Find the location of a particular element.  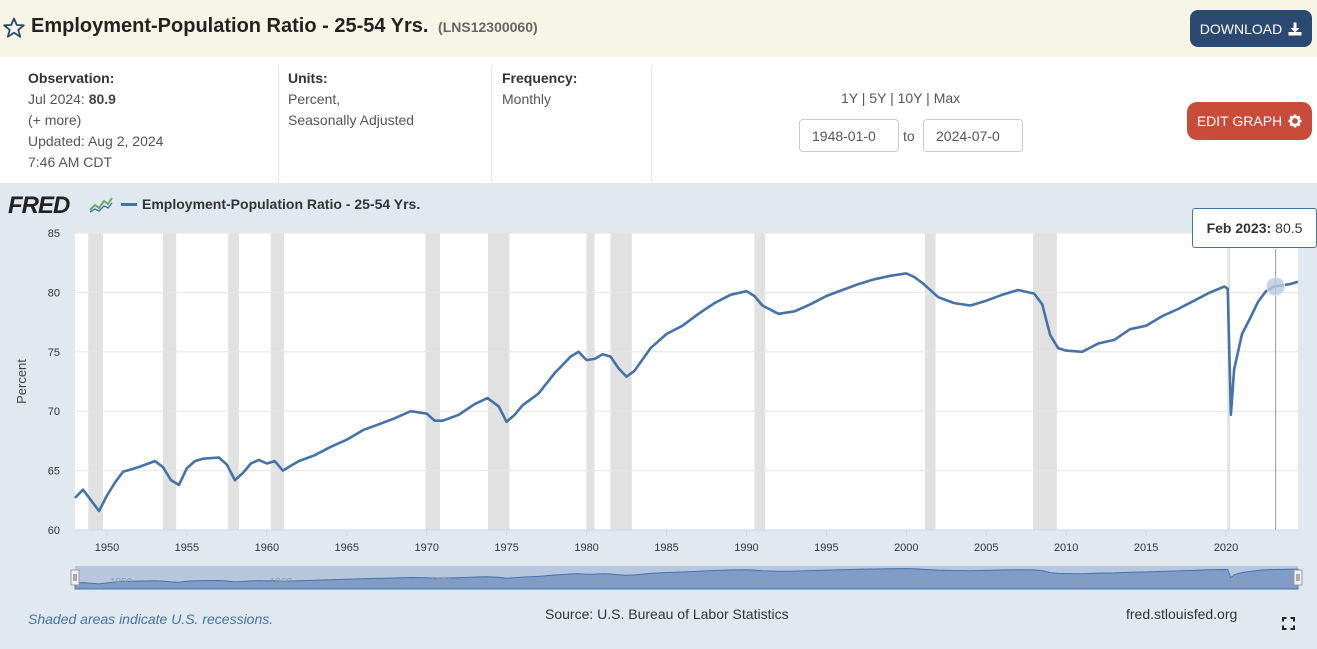

x-tick-label: 2015 is located at coordinates (1146, 548).